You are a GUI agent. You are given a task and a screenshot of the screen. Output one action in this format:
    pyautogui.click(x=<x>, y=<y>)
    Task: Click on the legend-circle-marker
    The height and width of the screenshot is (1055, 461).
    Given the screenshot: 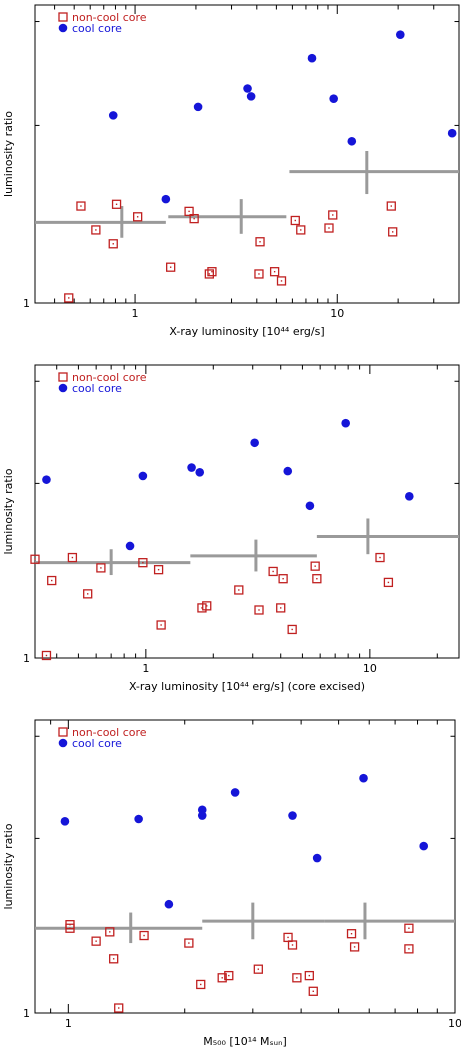 What is the action you would take?
    pyautogui.click(x=63, y=388)
    